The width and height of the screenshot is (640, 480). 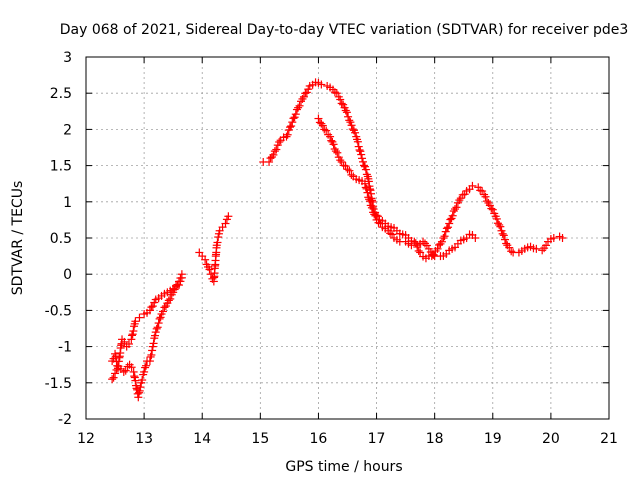 What do you see at coordinates (86, 439) in the screenshot?
I see `x-tick-label: 12` at bounding box center [86, 439].